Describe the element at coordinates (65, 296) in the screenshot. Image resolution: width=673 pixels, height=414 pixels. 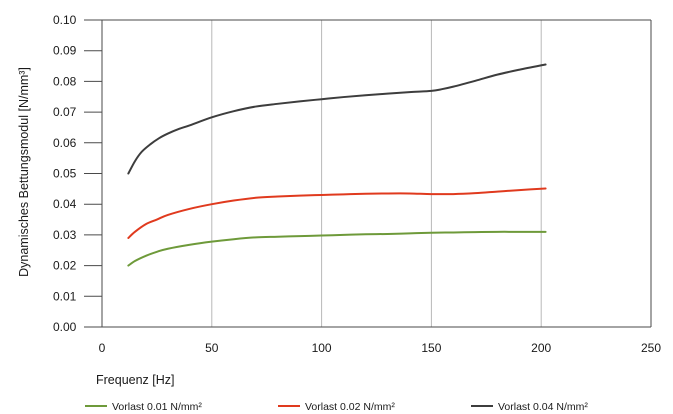
I see `y-tick-label-0.01: 0.01` at that location.